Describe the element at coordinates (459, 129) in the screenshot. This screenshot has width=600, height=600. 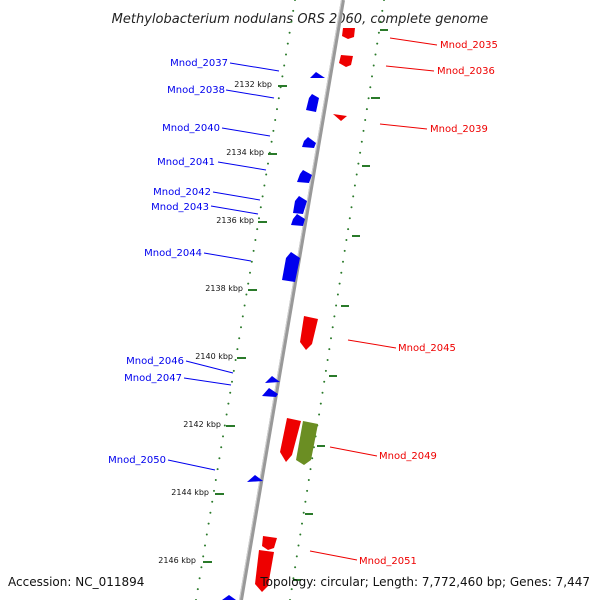
I see `gene-label: Mnod_2039` at that location.